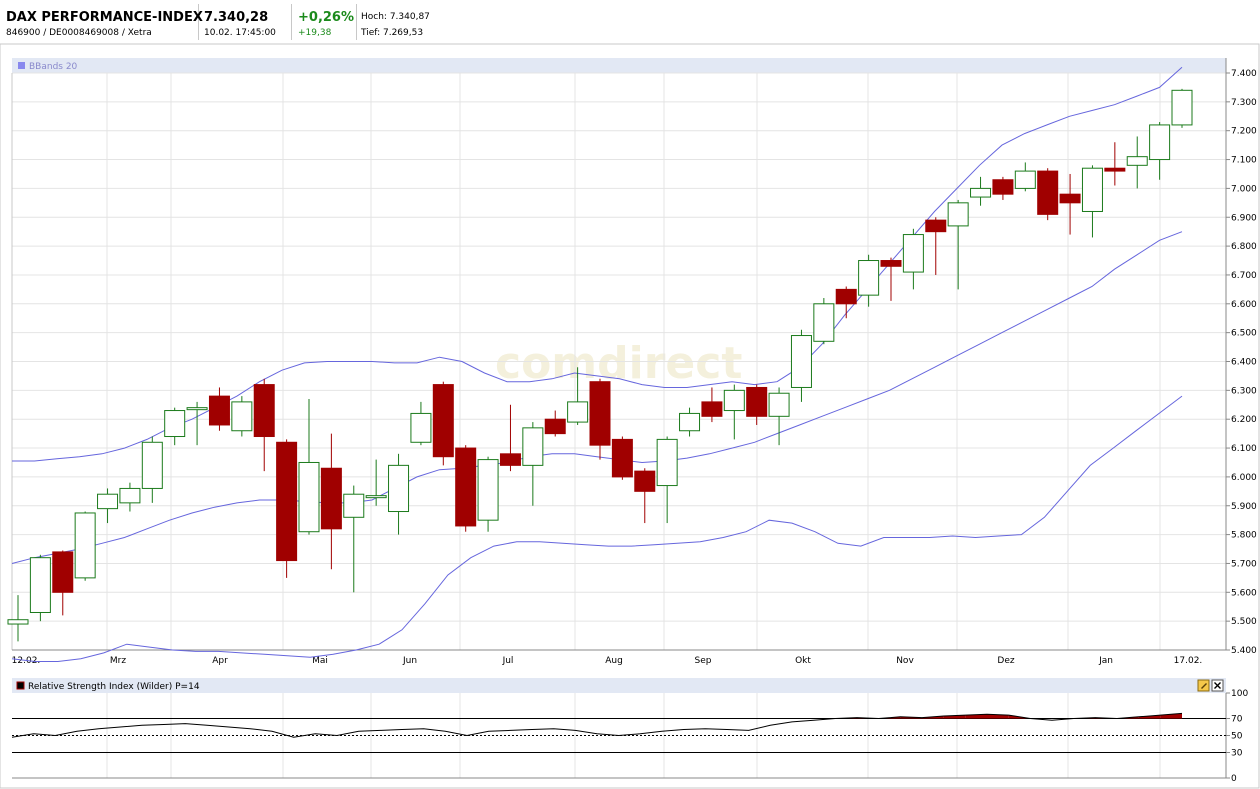 Image resolution: width=1260 pixels, height=789 pixels. What do you see at coordinates (114, 687) in the screenshot?
I see `rsi-title: Relative Strength Index (Wilder) P=14` at bounding box center [114, 687].